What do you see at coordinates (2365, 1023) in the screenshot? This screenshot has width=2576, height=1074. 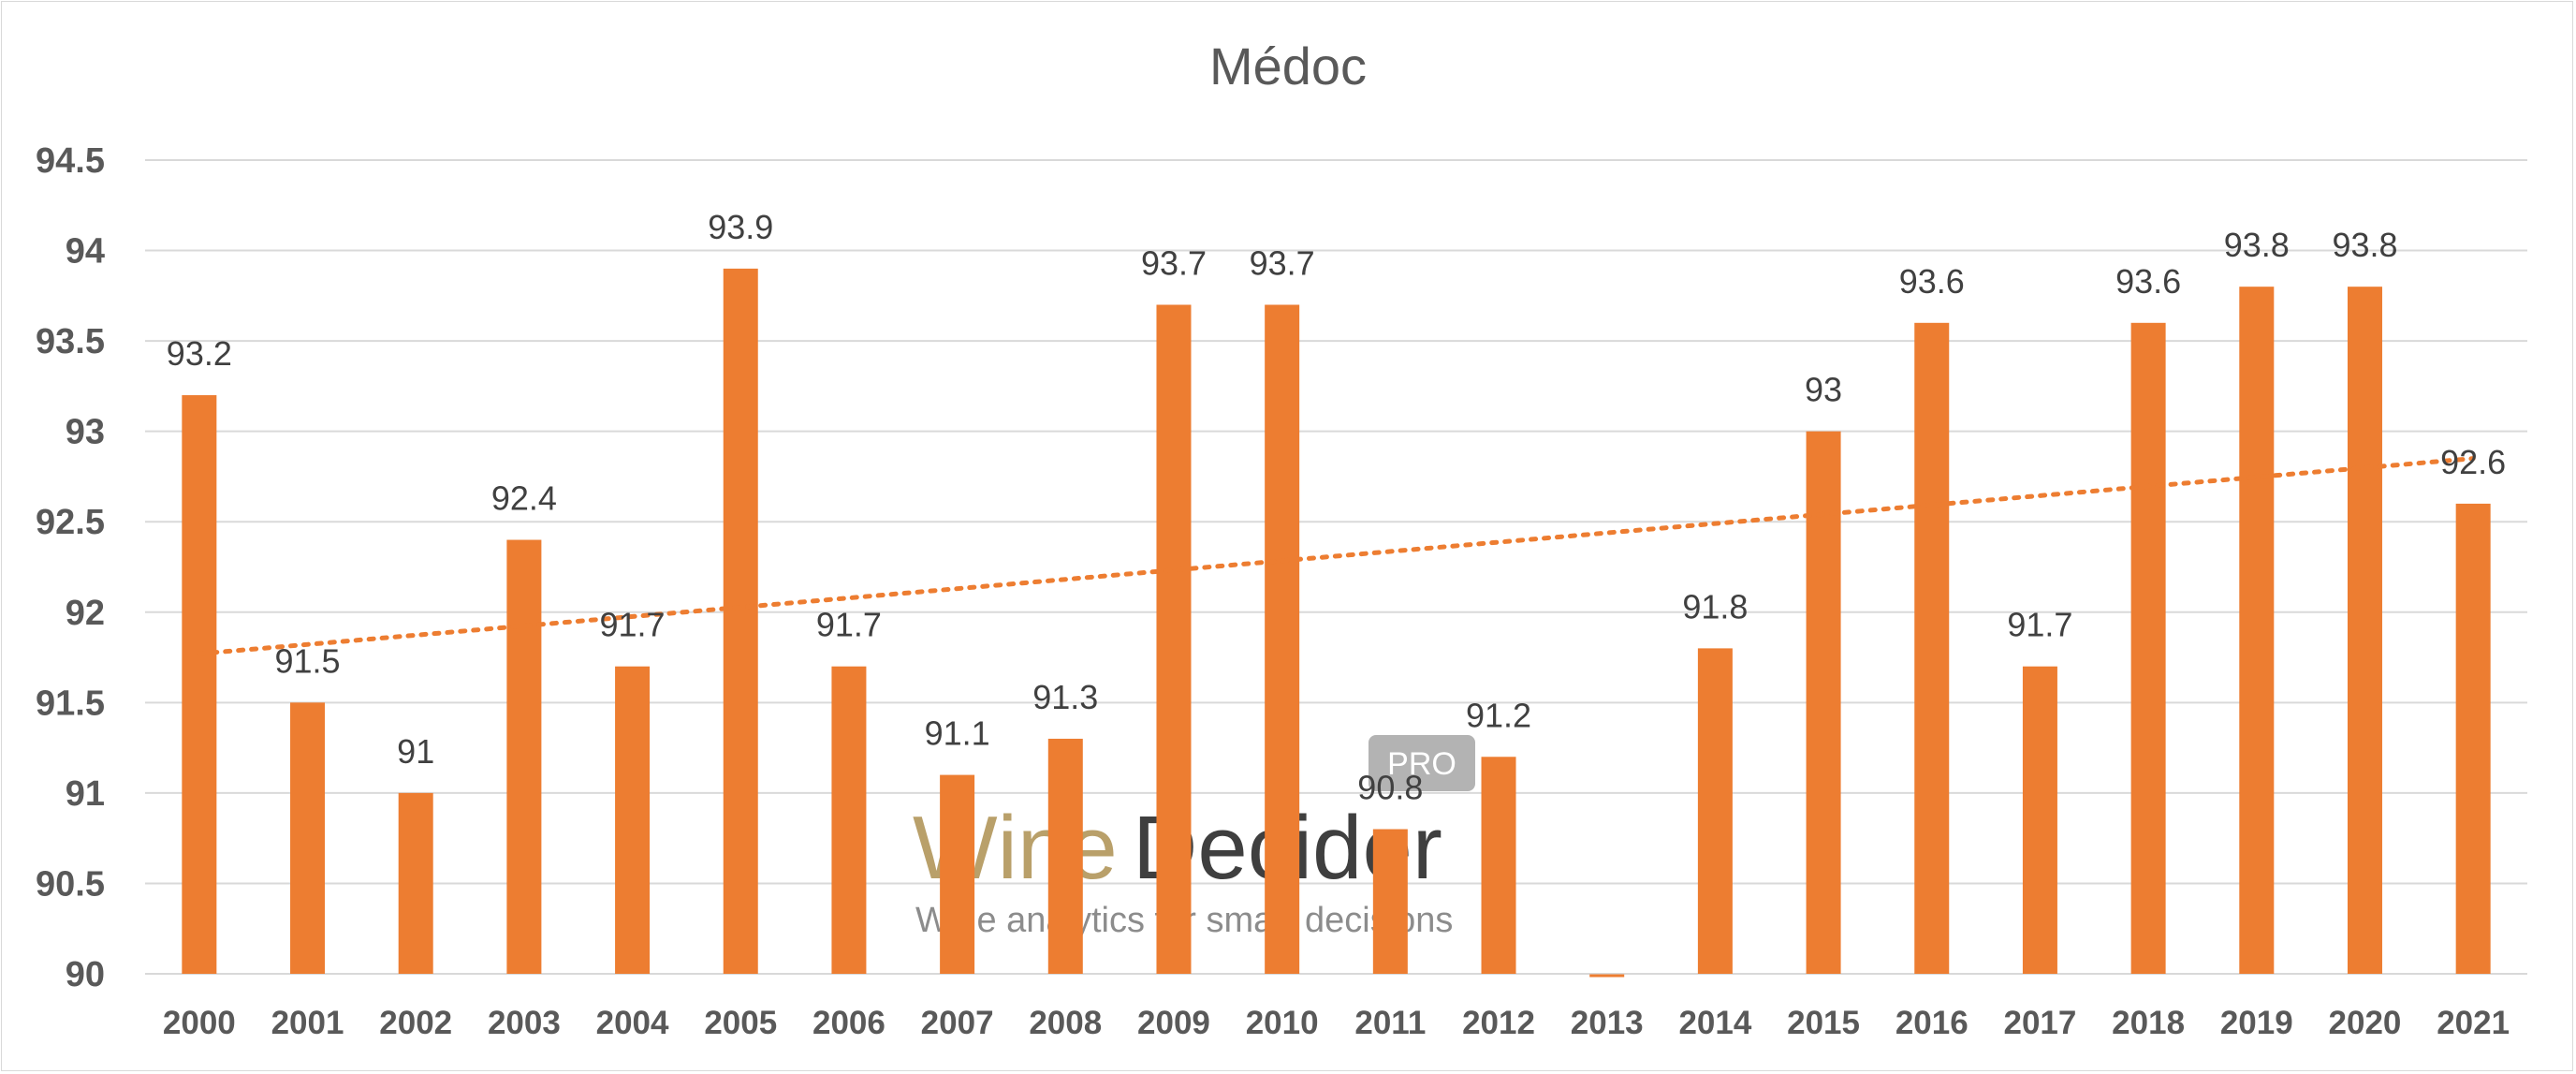 I see `x-tick-label: 2020` at bounding box center [2365, 1023].